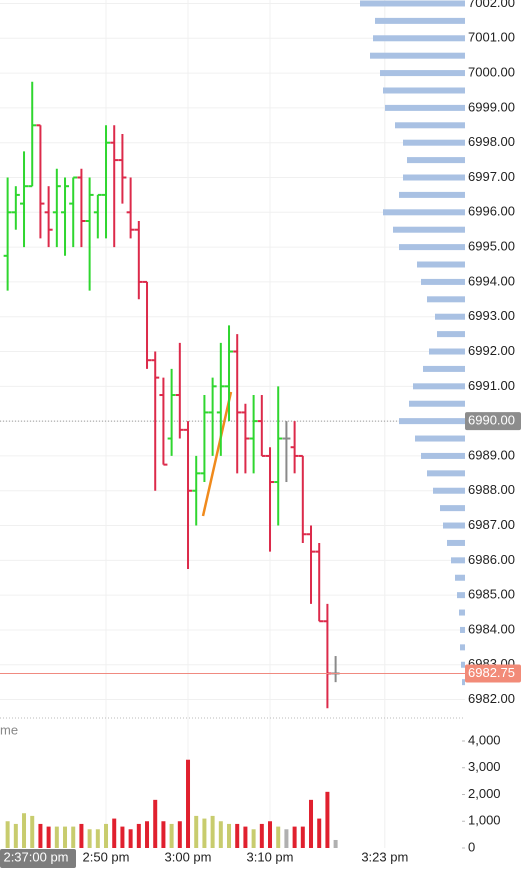 The width and height of the screenshot is (528, 876). What do you see at coordinates (491, 315) in the screenshot?
I see `y-tick-label: 6993.00` at bounding box center [491, 315].